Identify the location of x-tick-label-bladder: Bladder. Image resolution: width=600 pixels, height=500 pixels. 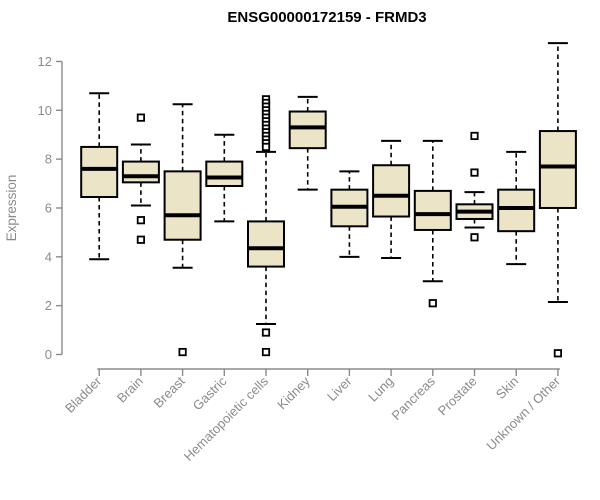
(83, 394).